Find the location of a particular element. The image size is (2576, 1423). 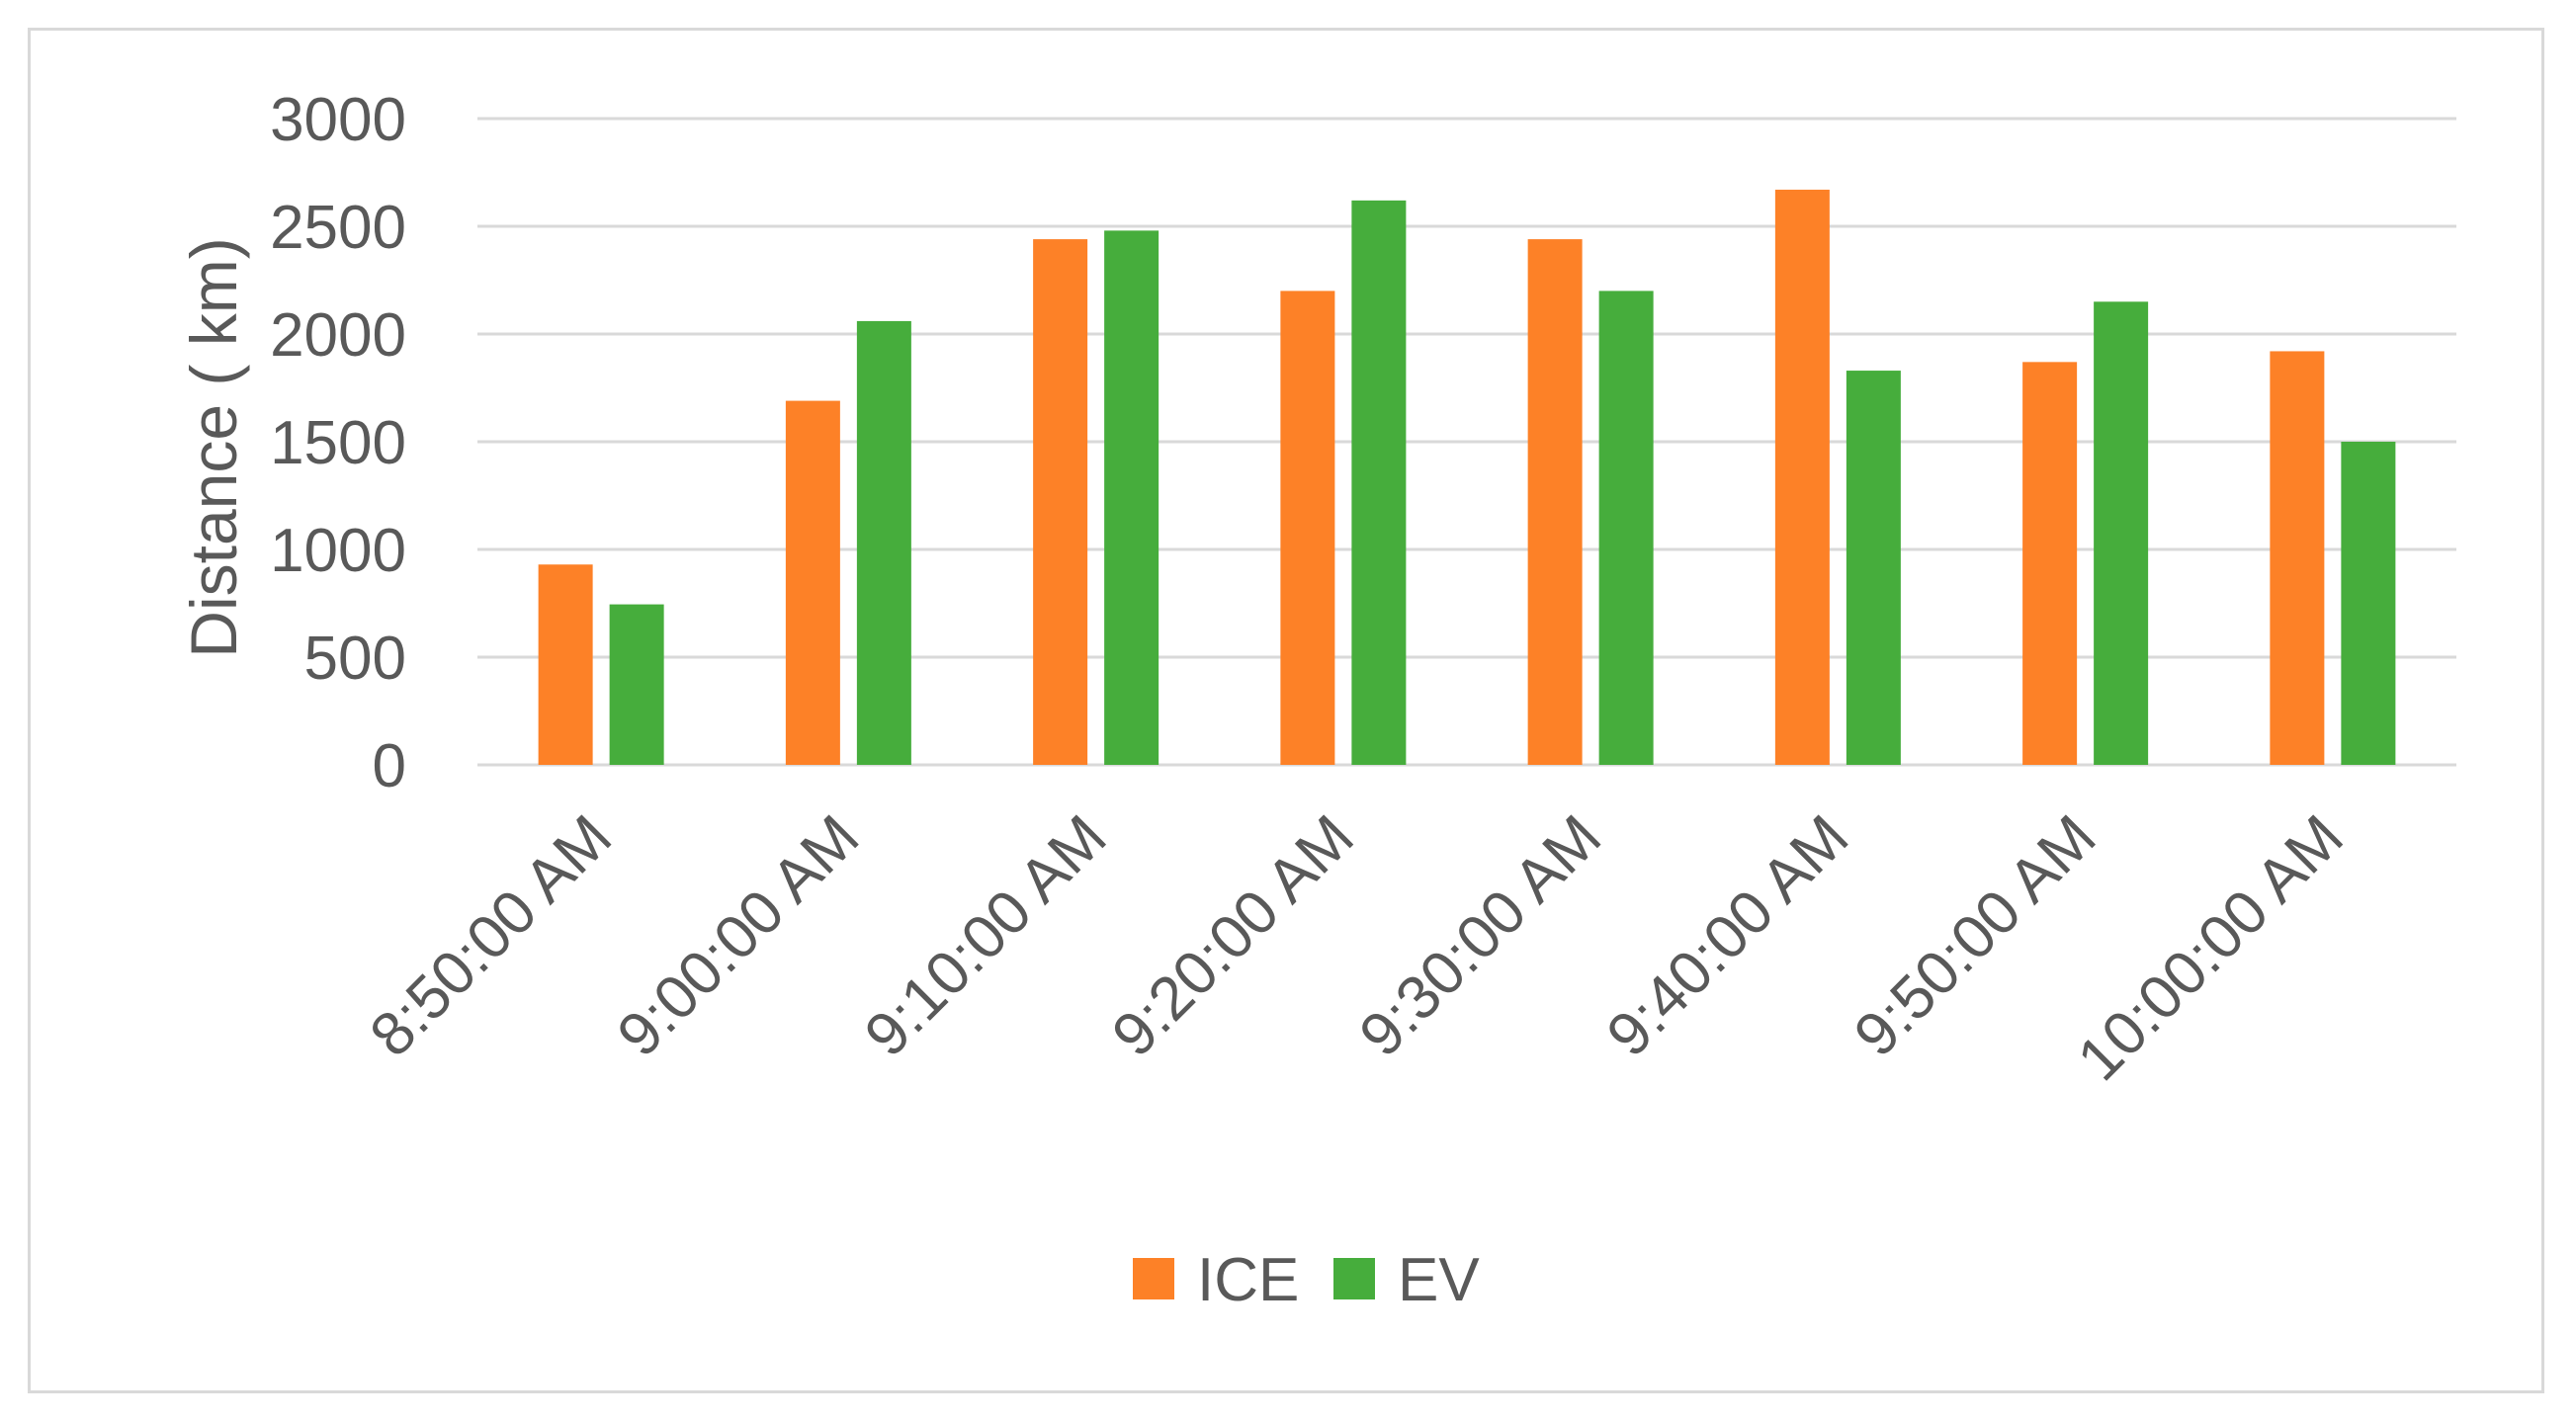

legend-label-ice: ICE is located at coordinates (1248, 1280).